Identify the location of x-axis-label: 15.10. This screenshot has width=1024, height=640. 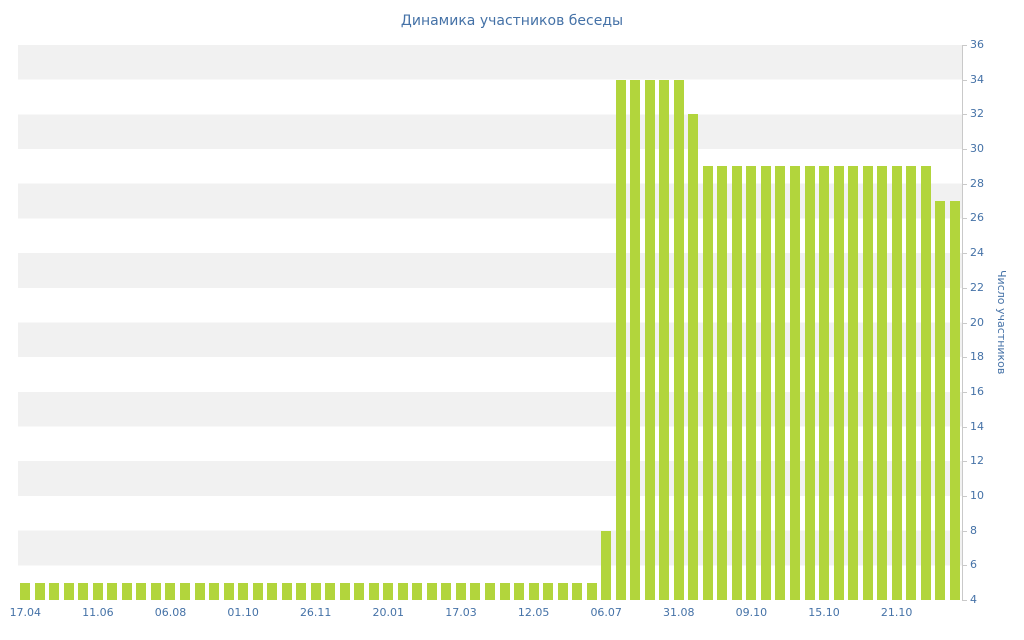
(824, 612).